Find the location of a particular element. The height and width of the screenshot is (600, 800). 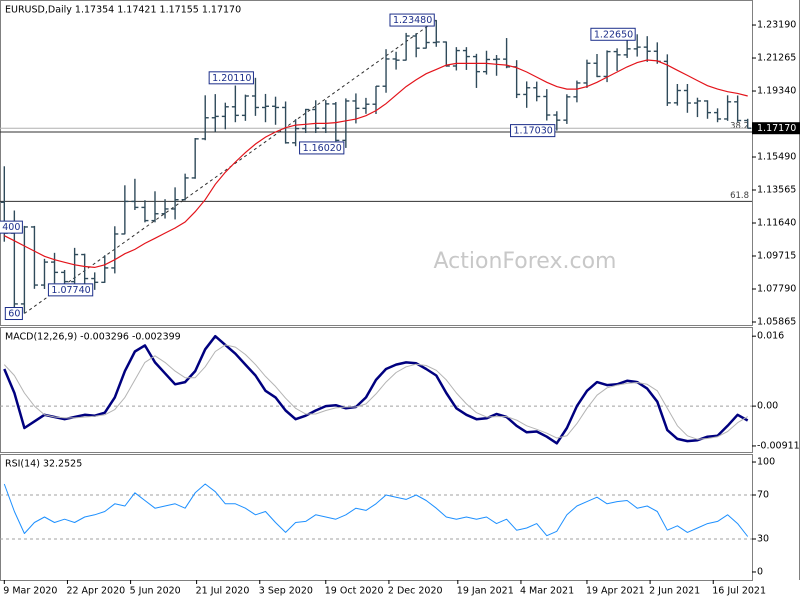

x-tick-label: 2 Dec 2020 is located at coordinates (415, 591).